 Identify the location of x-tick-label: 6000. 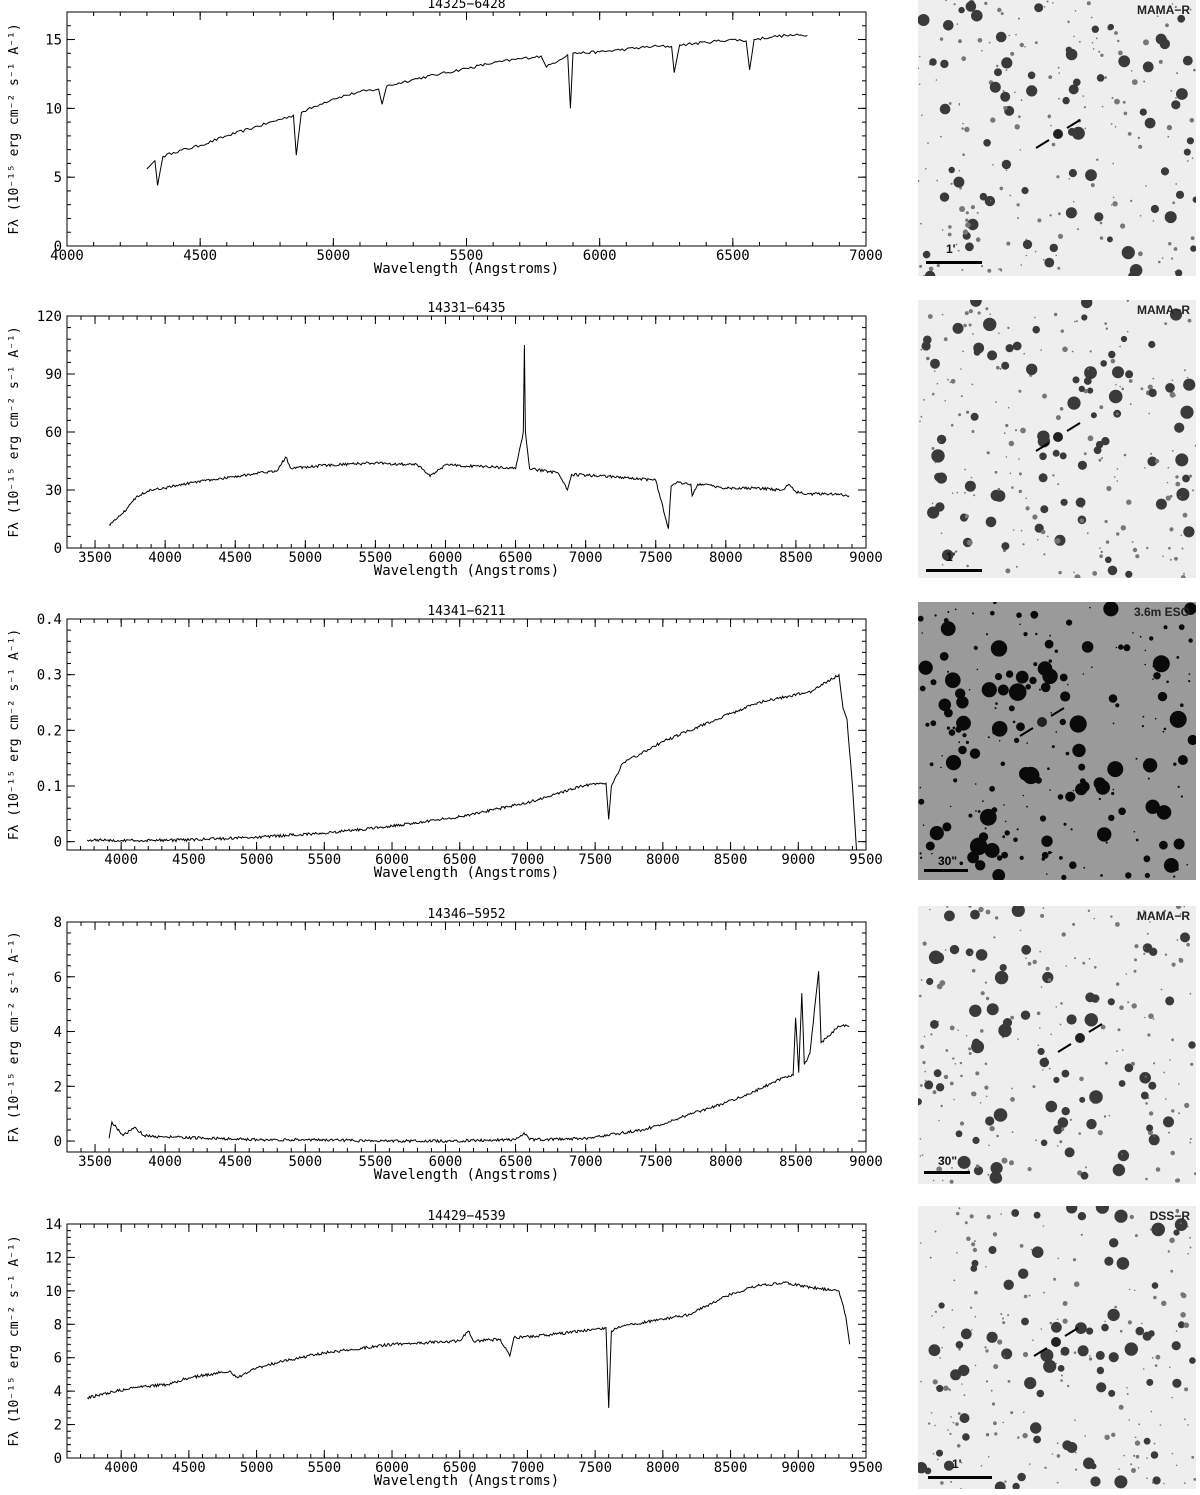
(446, 558).